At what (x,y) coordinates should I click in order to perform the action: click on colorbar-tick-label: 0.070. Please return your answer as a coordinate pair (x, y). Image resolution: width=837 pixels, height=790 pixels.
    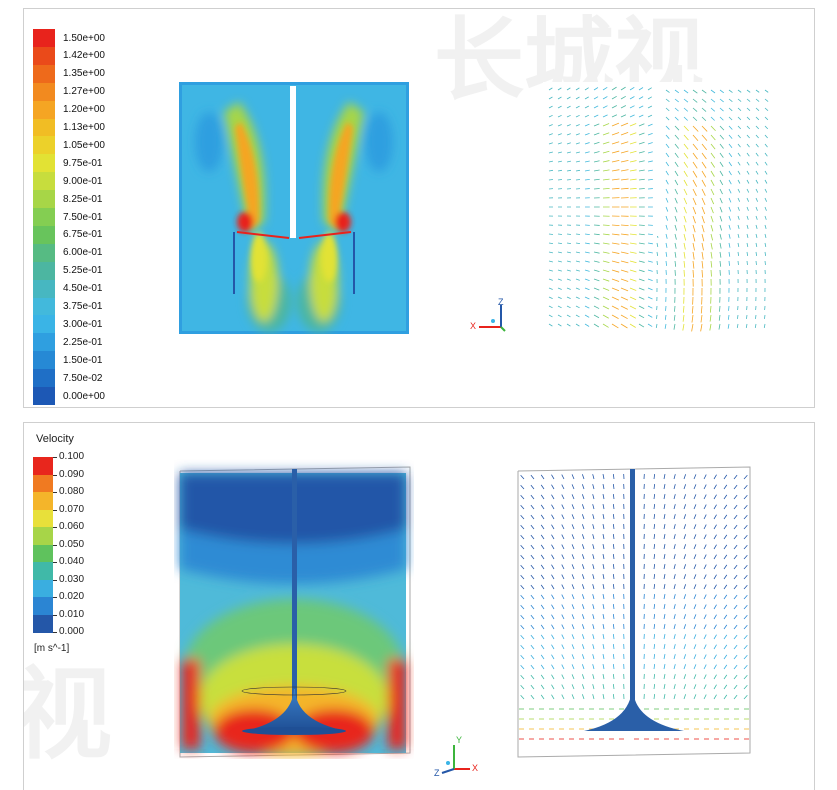
    Looking at the image, I should click on (71, 509).